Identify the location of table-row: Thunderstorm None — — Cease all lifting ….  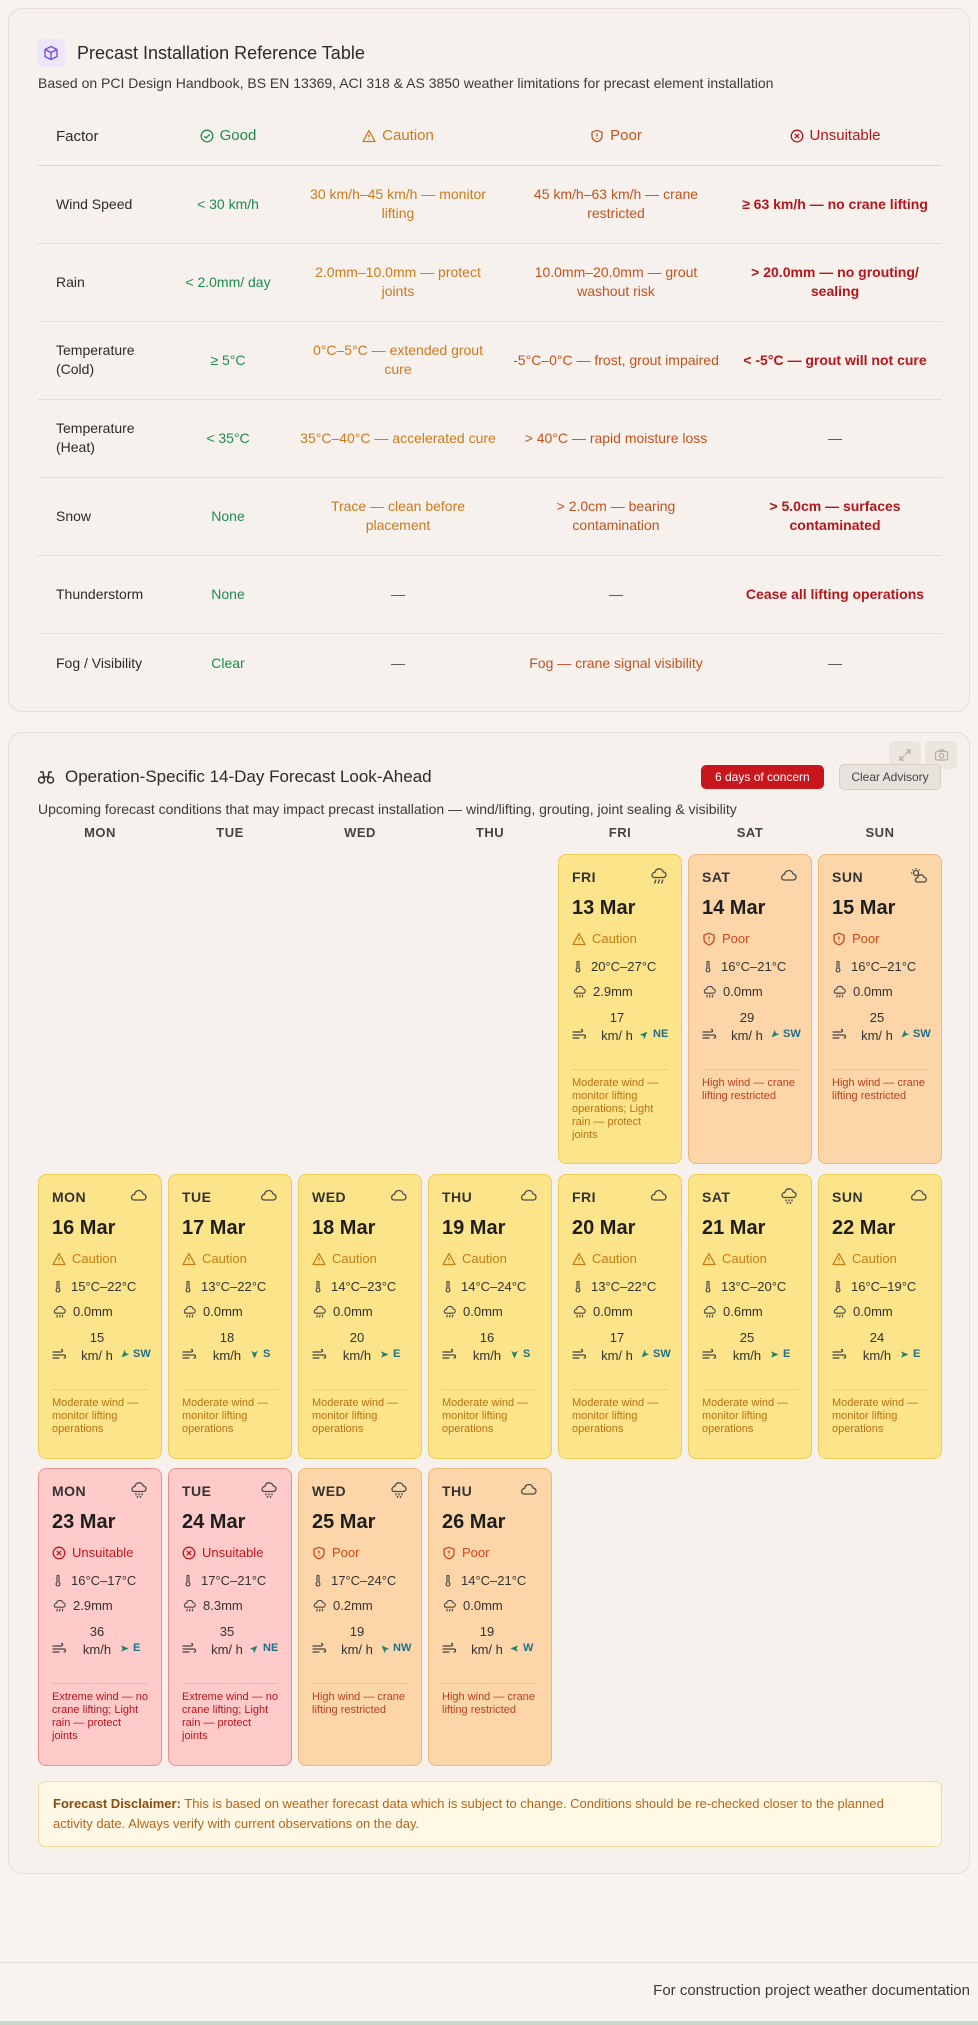
(490, 594).